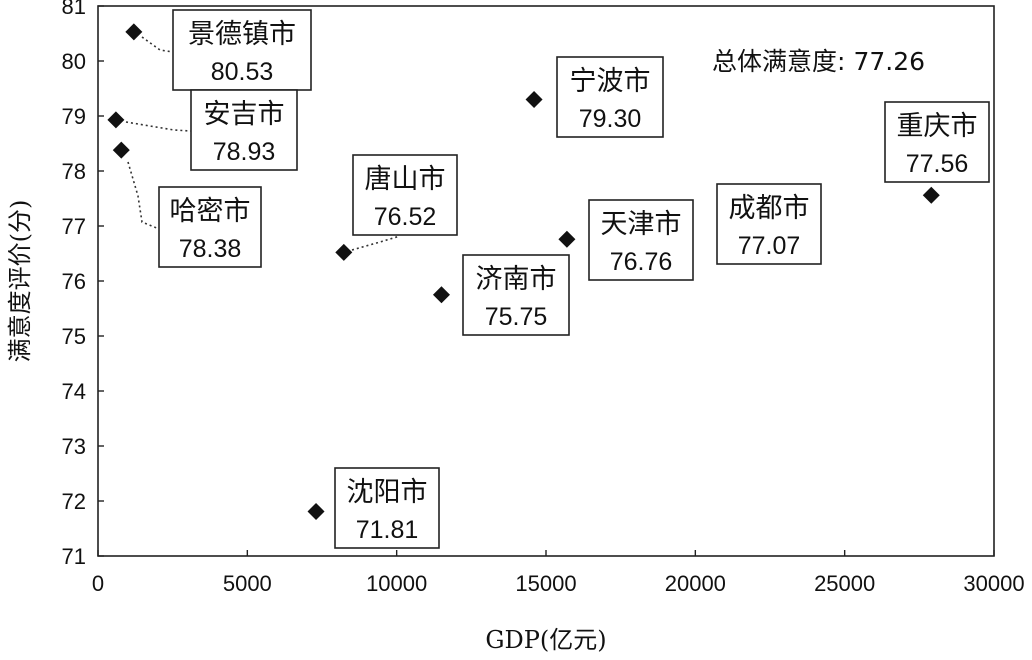 The width and height of the screenshot is (1032, 660). Describe the element at coordinates (242, 34) in the screenshot. I see `point-label-name: 景德镇市` at that location.